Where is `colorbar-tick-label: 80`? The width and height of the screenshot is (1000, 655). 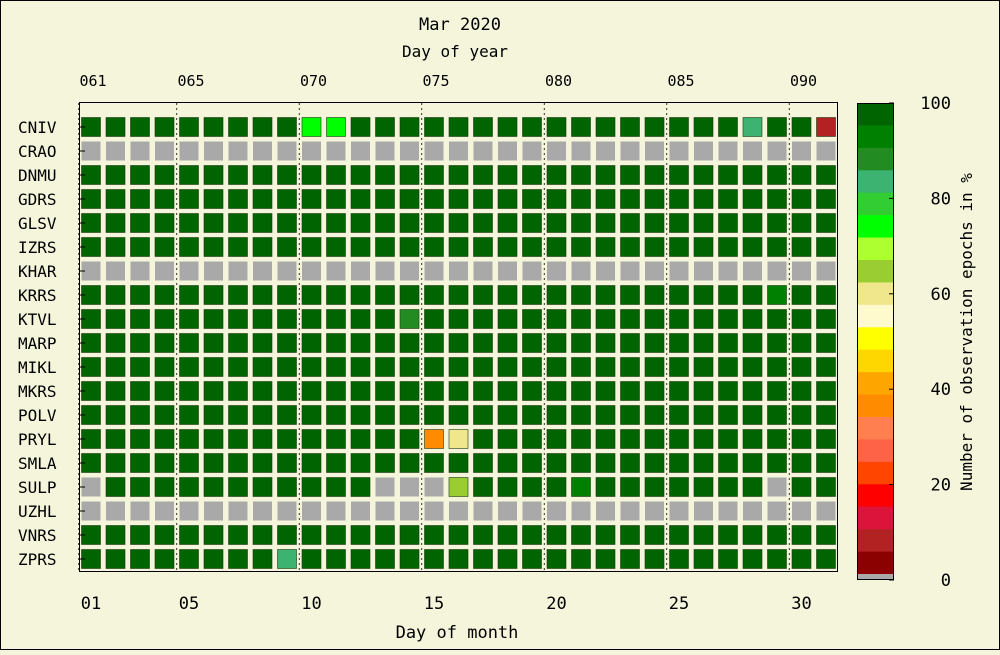
colorbar-tick-label: 80 is located at coordinates (941, 199).